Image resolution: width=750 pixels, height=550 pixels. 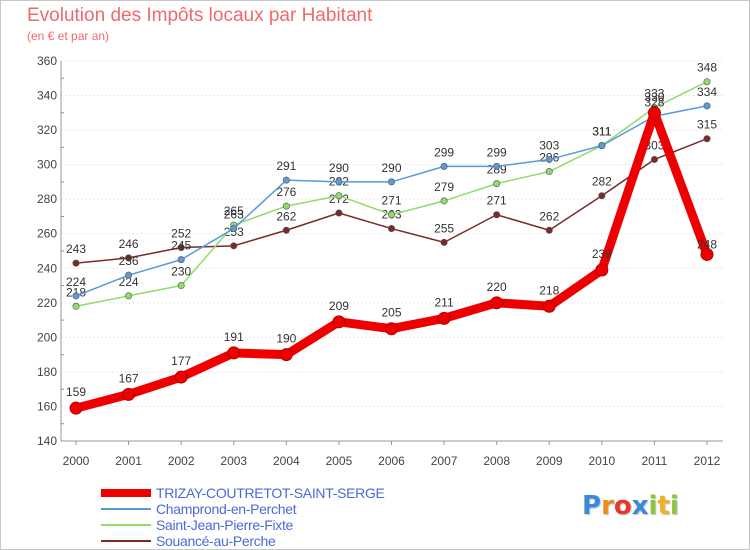 I want to click on data-label: 334, so click(x=707, y=92).